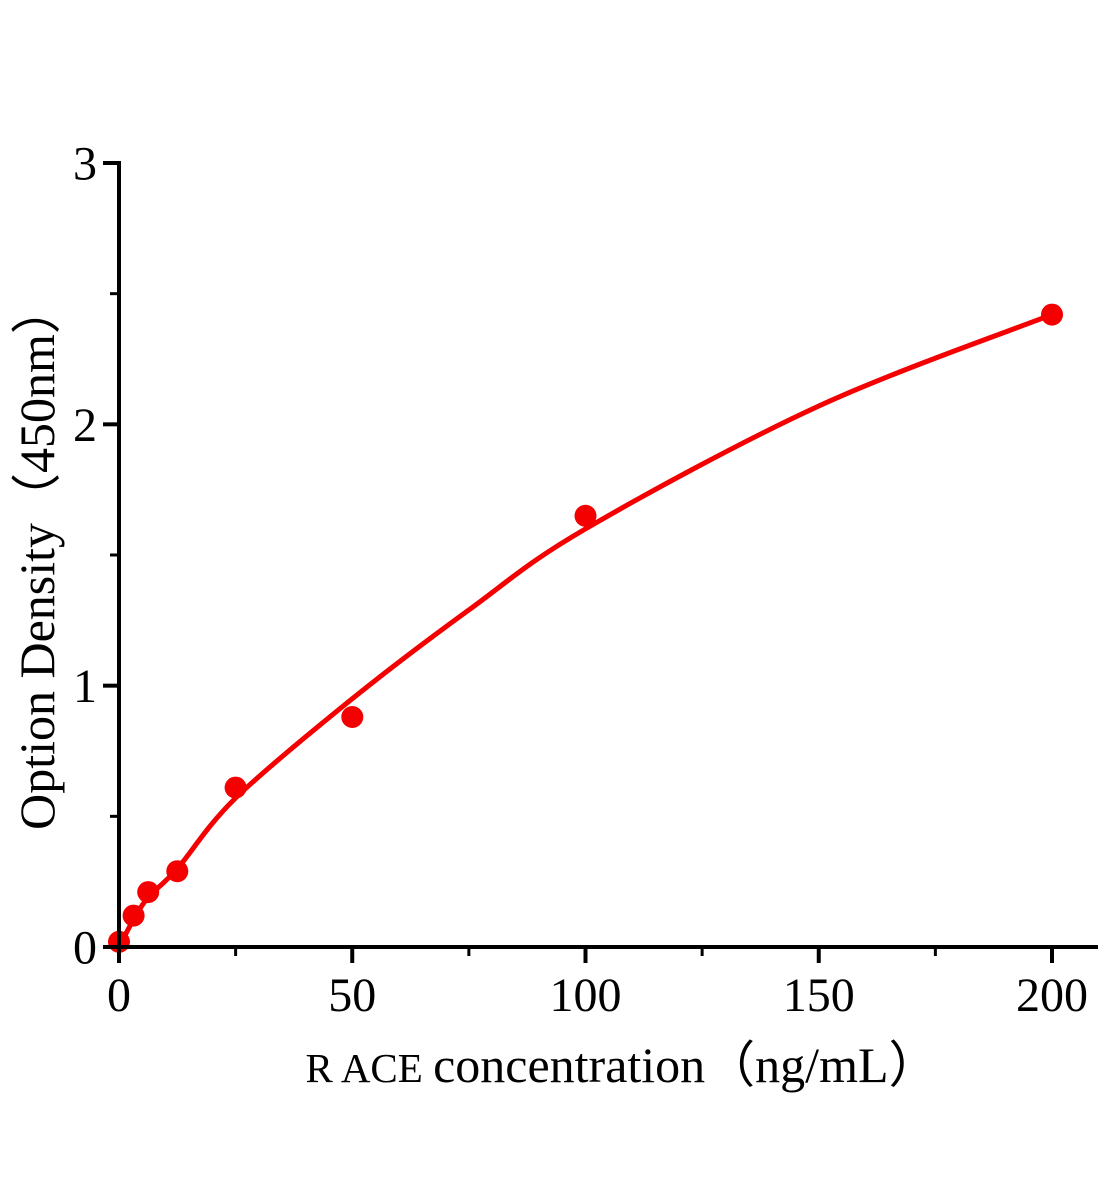  What do you see at coordinates (369, 1068) in the screenshot?
I see `x-axis-title-prefix: R ACE` at bounding box center [369, 1068].